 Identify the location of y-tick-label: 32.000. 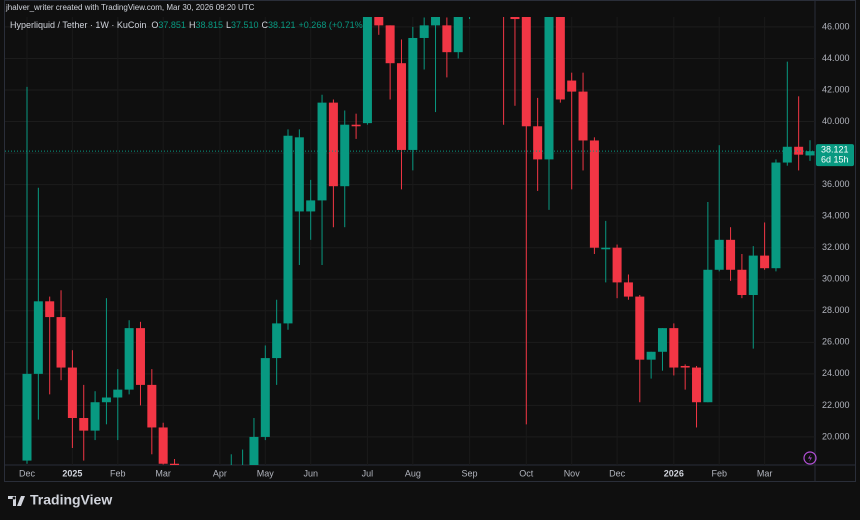
(836, 247).